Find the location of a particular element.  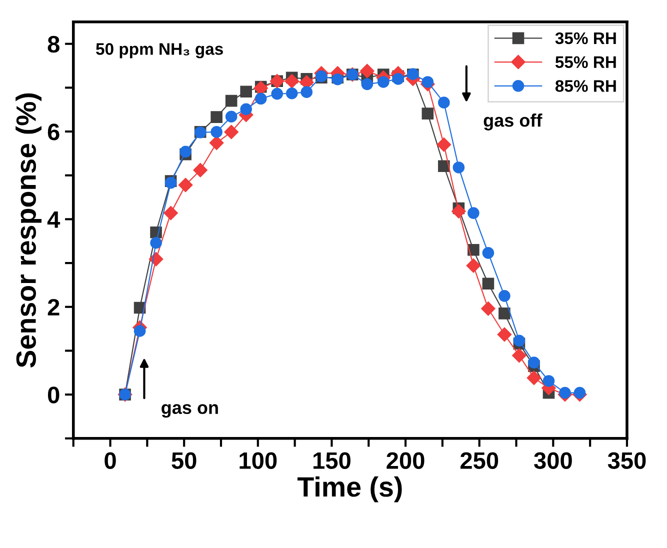

y-tick-label: 4 is located at coordinates (53, 220).